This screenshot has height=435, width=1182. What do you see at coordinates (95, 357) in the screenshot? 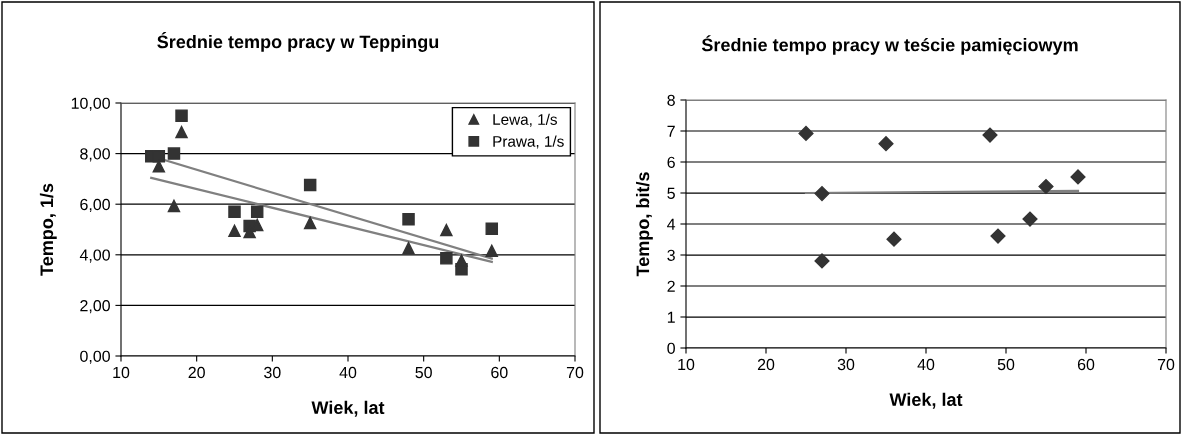
I see `y-tick-label: 0,00` at bounding box center [95, 357].